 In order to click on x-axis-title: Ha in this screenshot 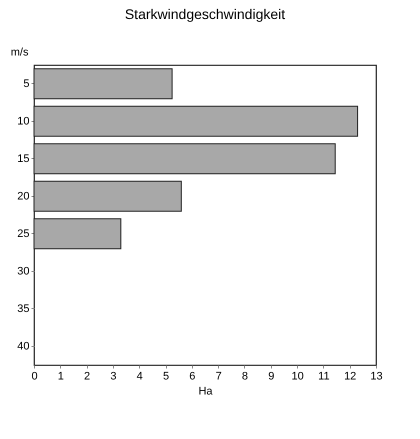, I will do `click(206, 392)`.